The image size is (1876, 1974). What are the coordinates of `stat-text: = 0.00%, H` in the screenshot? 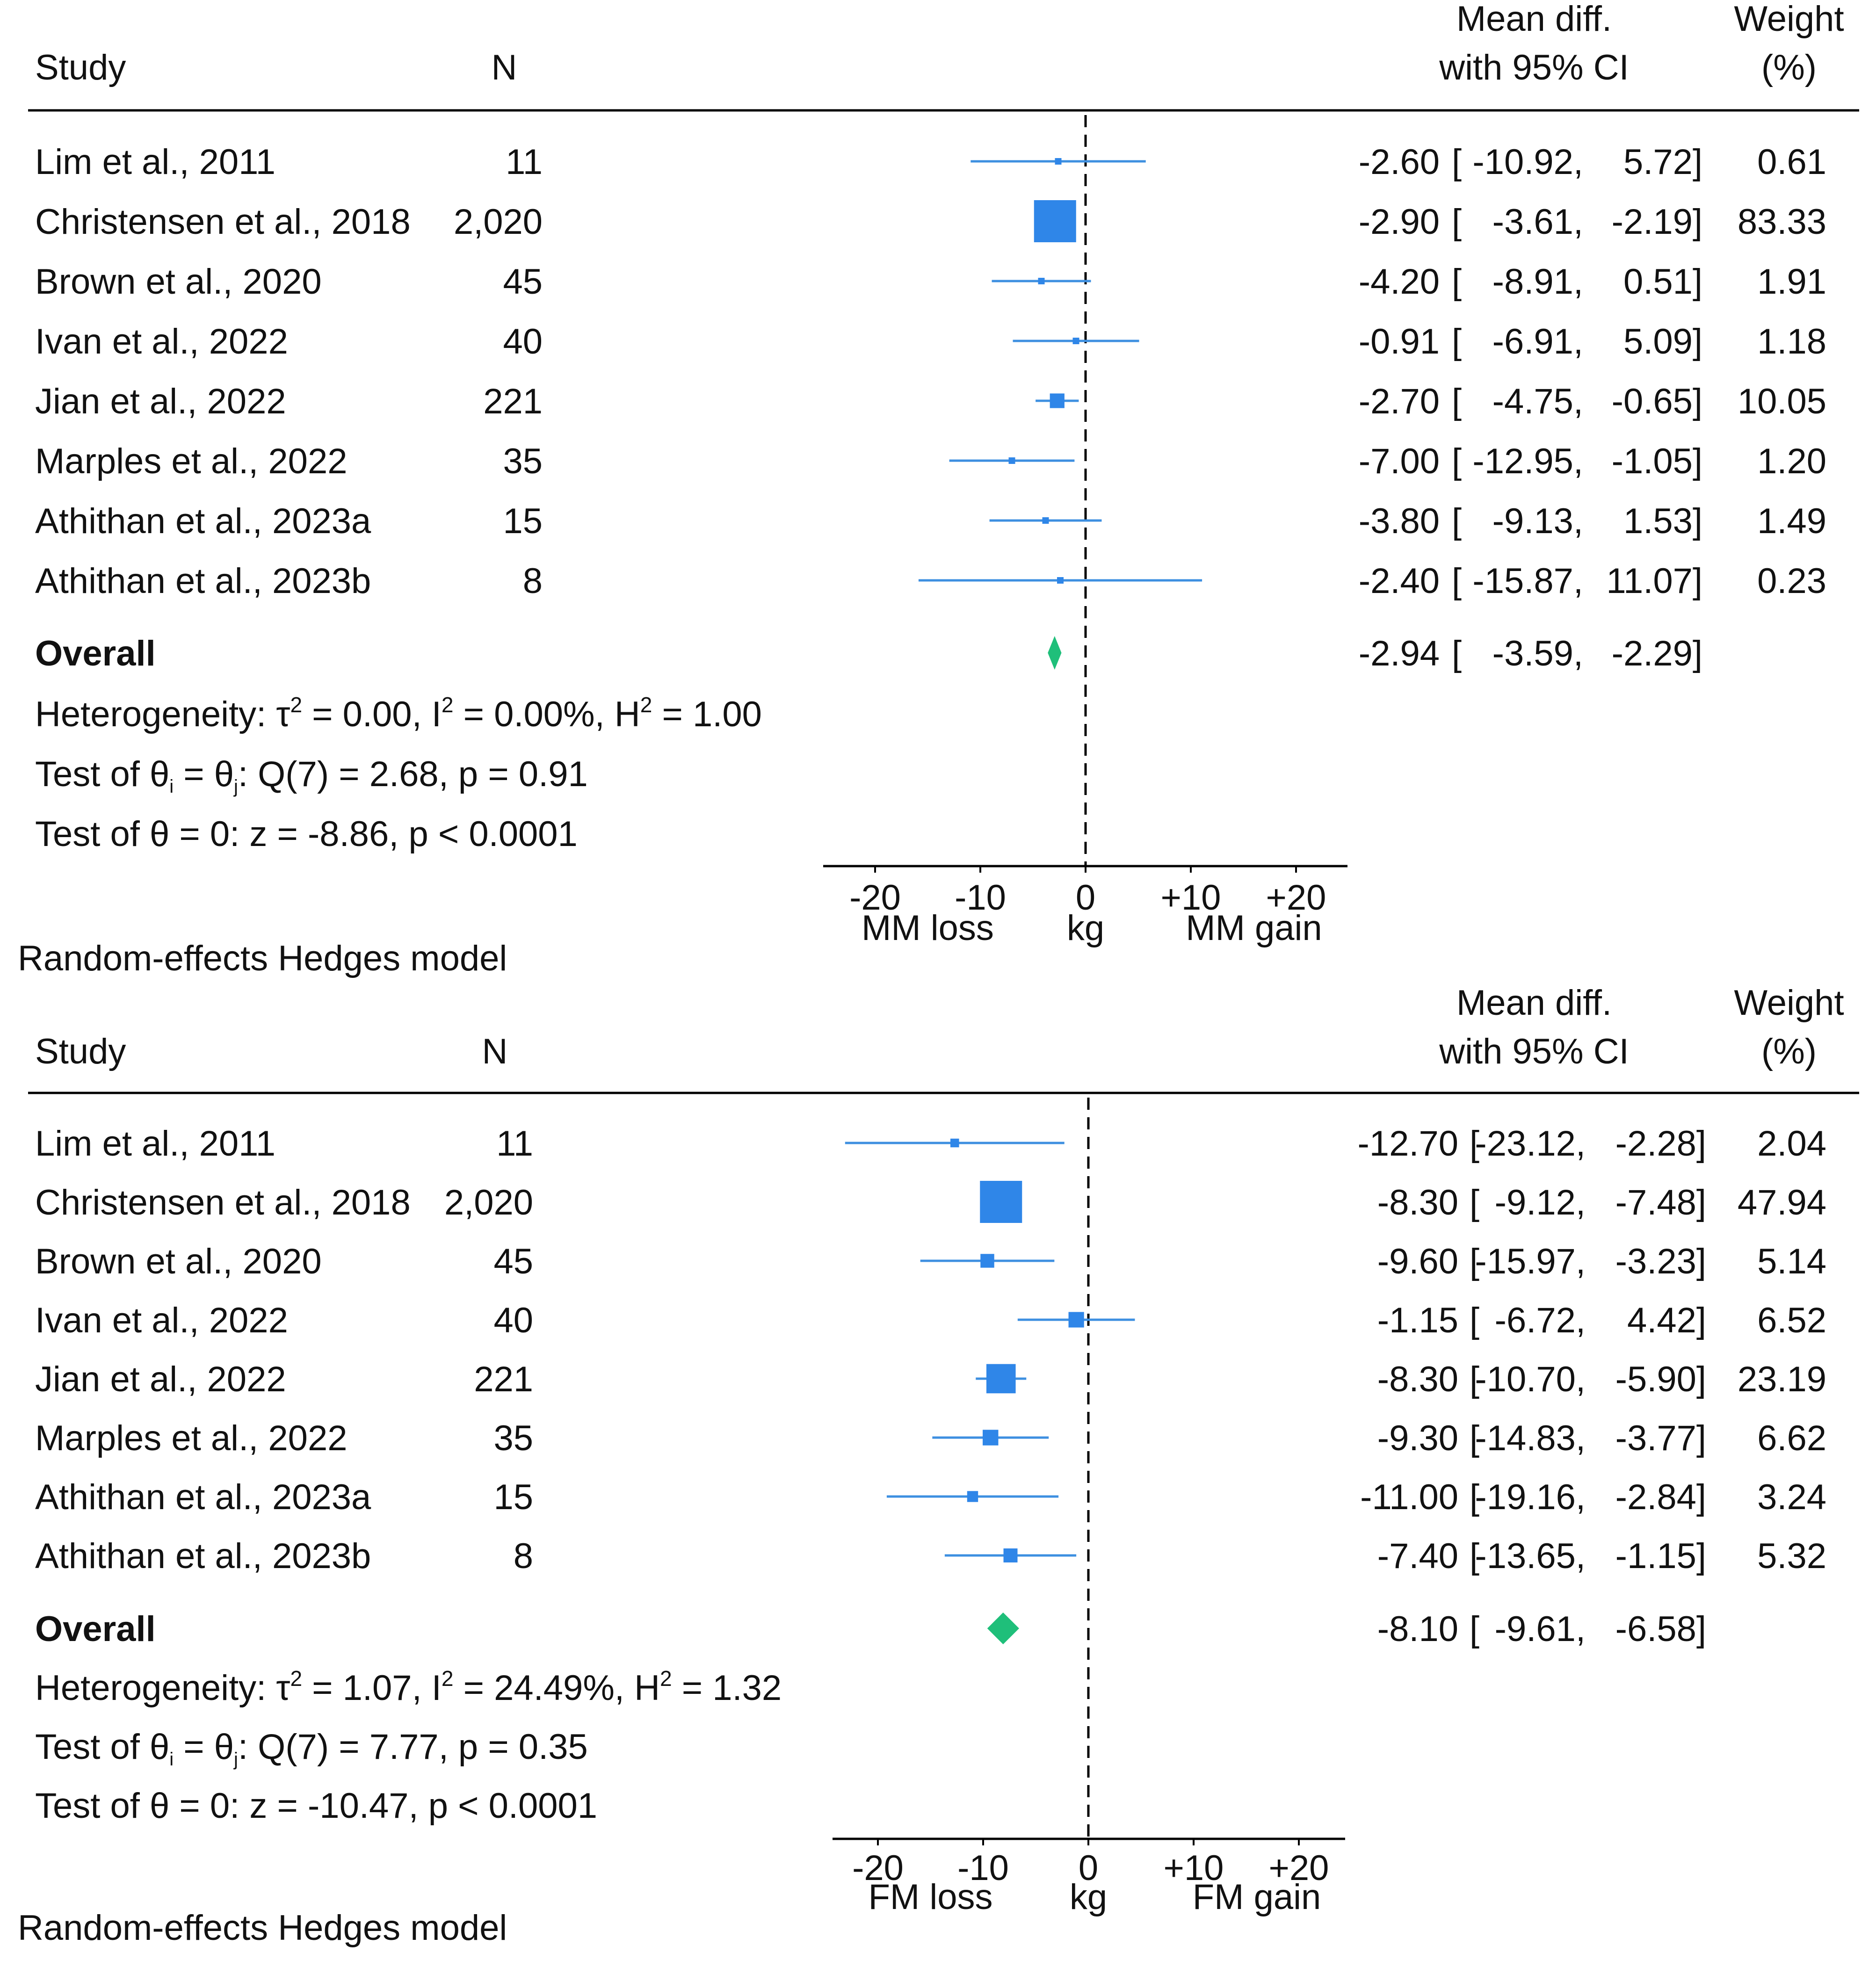 It's located at (547, 714).